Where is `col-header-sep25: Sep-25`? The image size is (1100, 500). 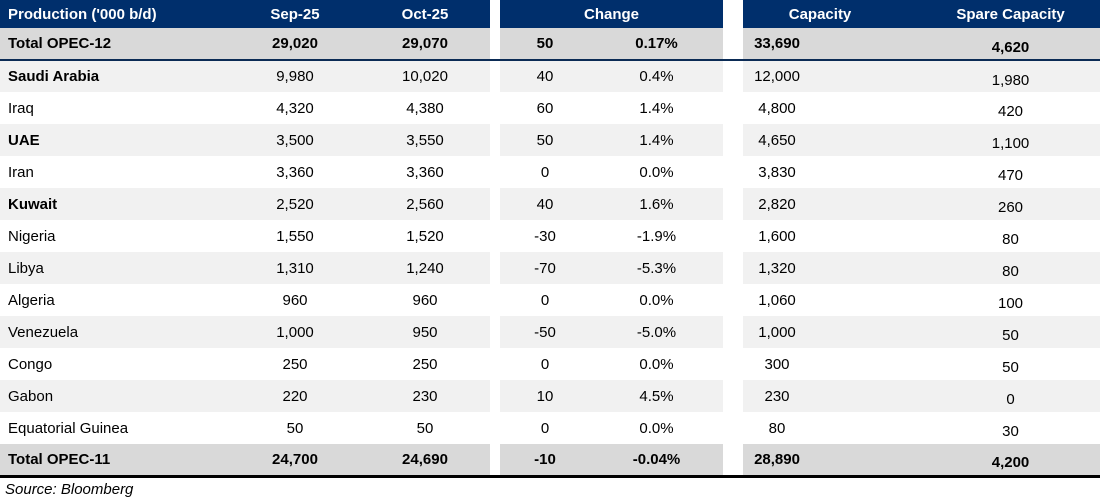 col-header-sep25: Sep-25 is located at coordinates (295, 14).